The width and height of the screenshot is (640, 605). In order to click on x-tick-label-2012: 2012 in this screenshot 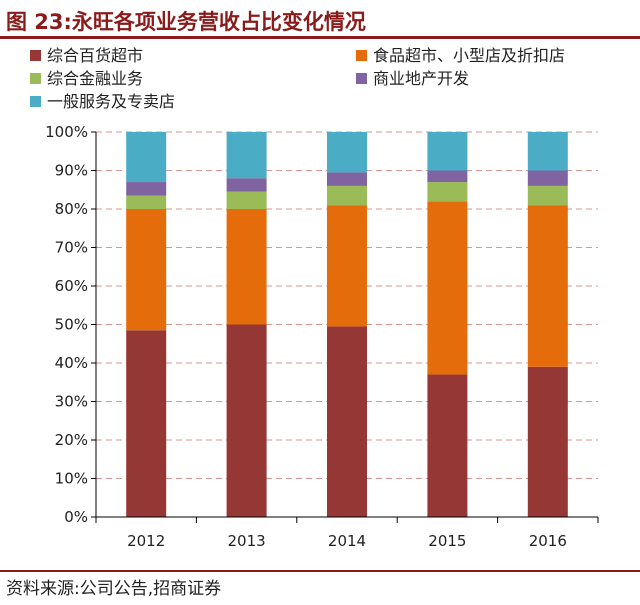, I will do `click(146, 541)`.